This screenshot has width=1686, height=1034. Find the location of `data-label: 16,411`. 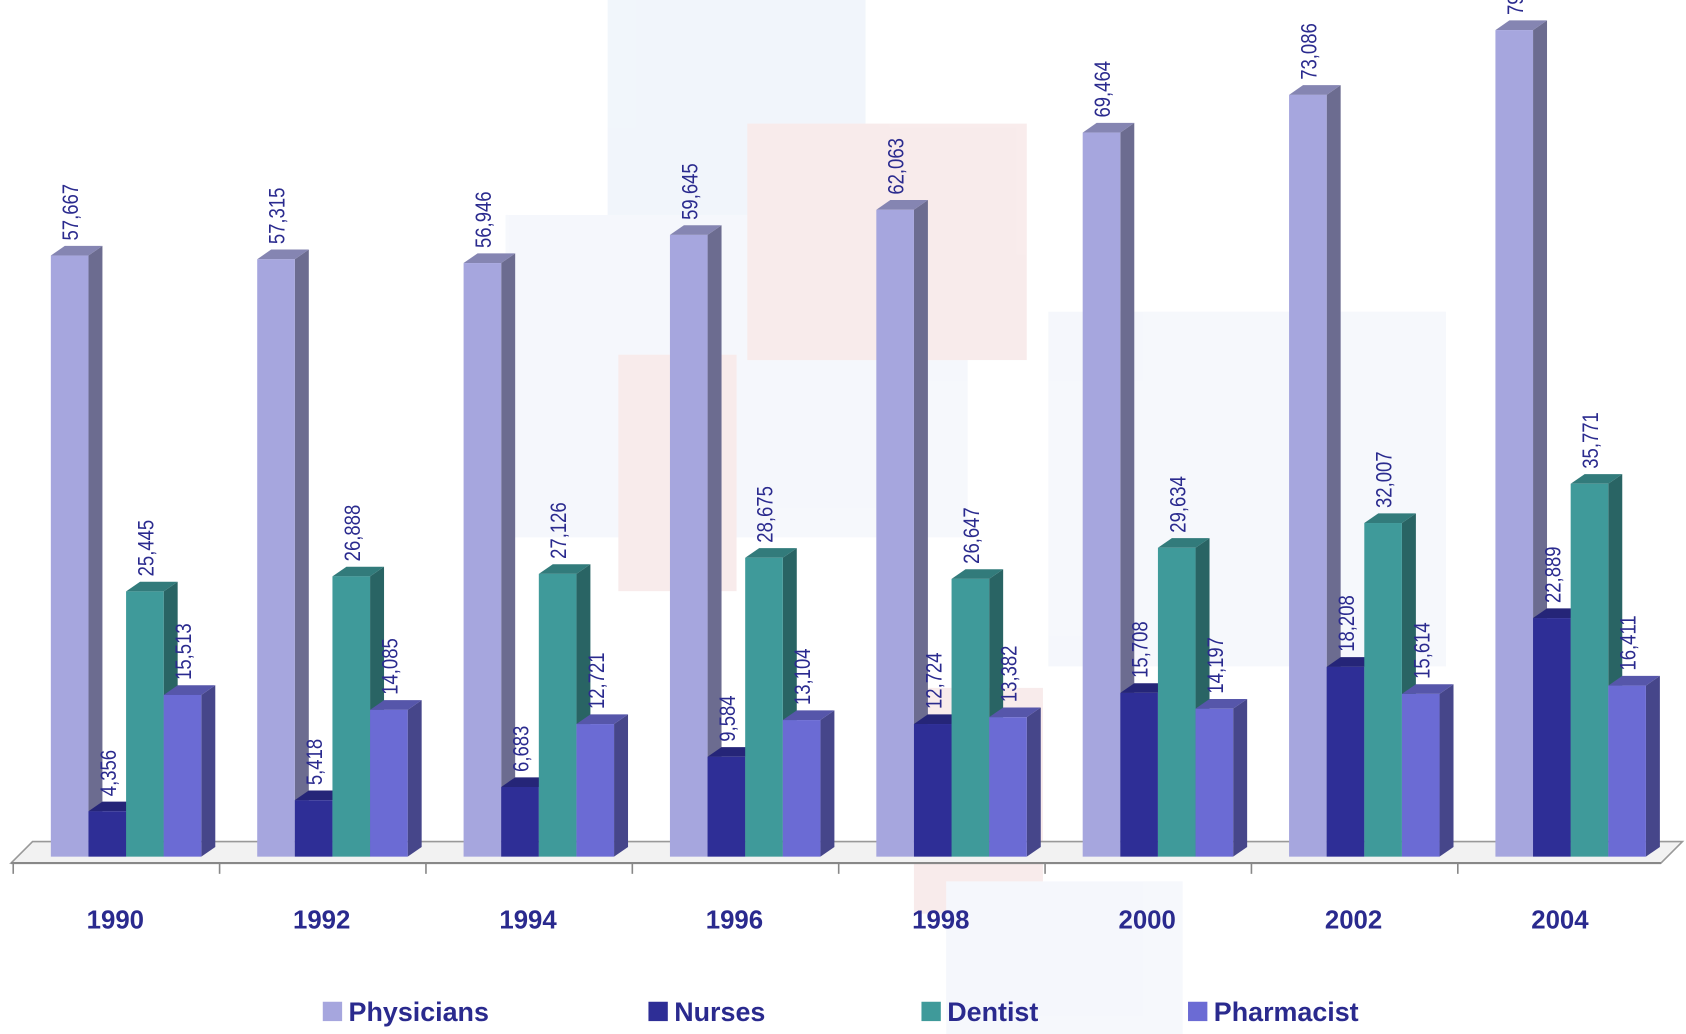

data-label: 16,411 is located at coordinates (1628, 642).